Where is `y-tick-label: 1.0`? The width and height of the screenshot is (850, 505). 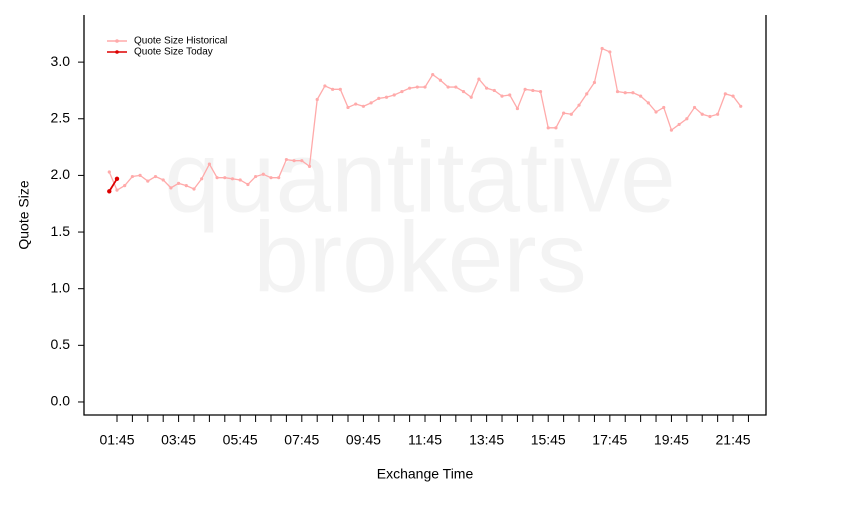 y-tick-label: 1.0 is located at coordinates (61, 287).